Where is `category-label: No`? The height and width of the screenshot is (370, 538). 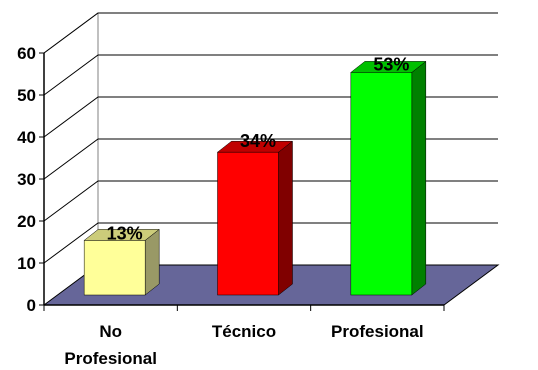
category-label: No is located at coordinates (110, 331).